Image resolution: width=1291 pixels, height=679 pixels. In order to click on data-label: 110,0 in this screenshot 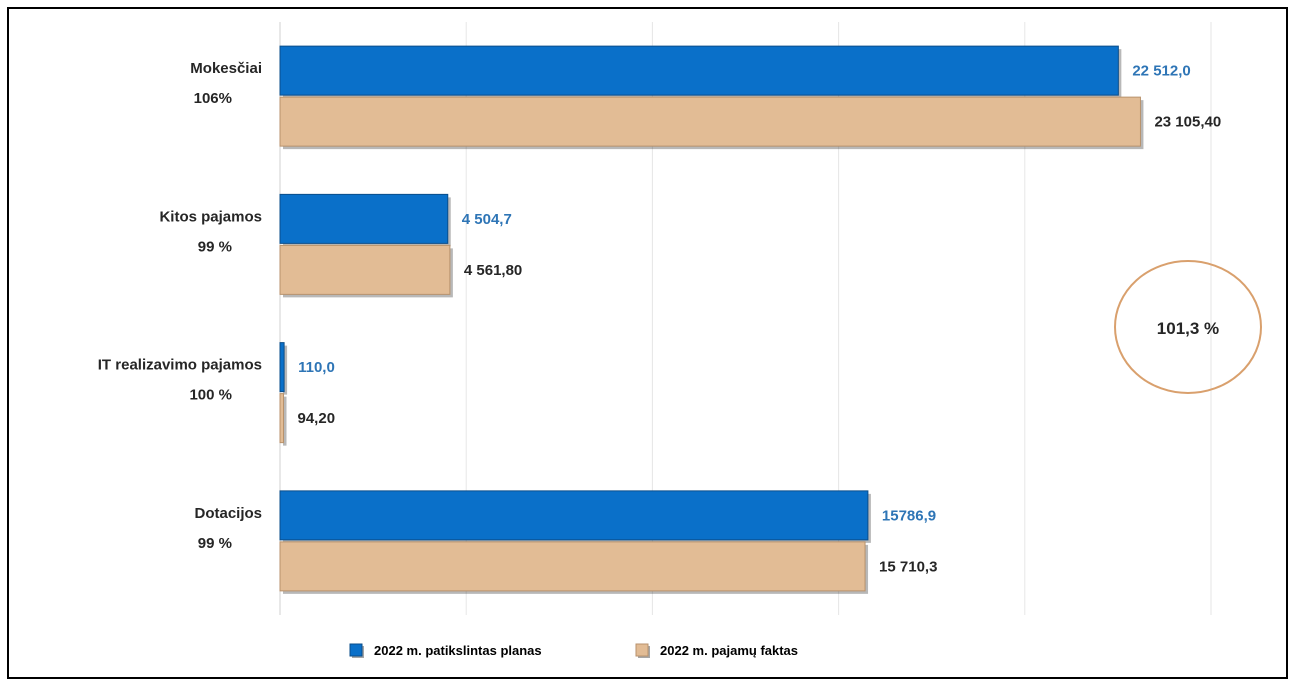, I will do `click(316, 367)`.